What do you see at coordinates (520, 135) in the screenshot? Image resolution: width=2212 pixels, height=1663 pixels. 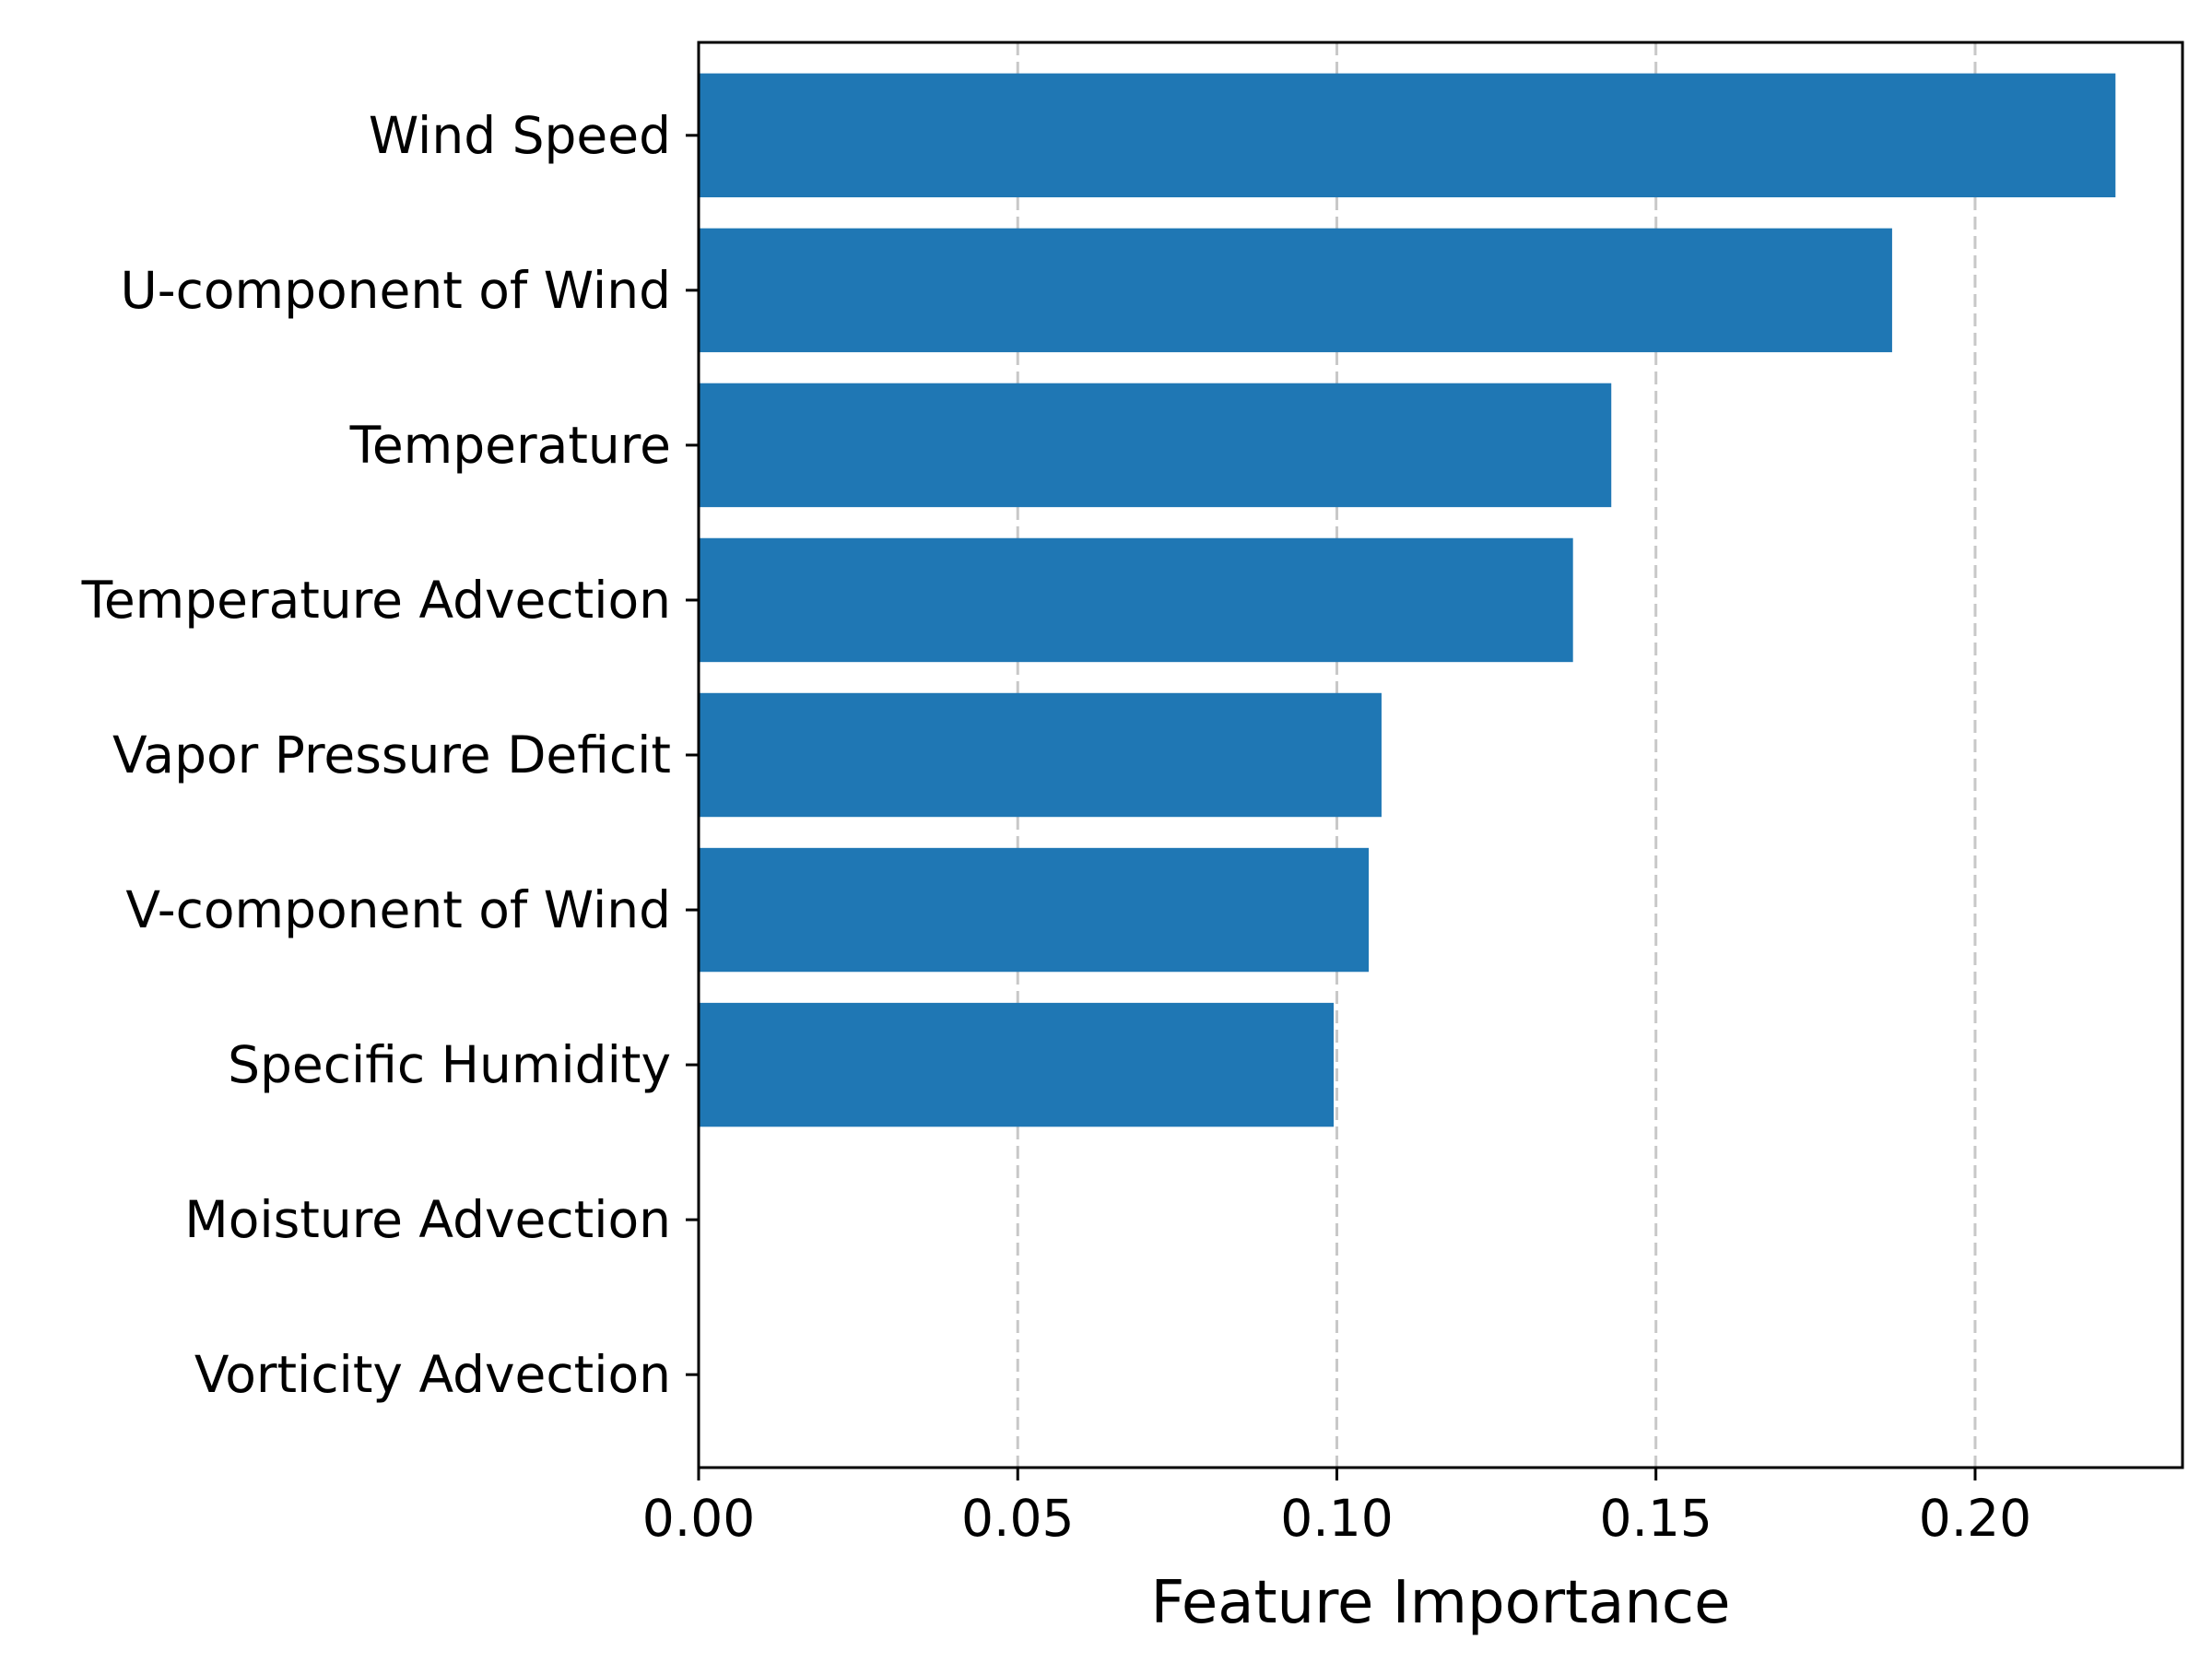 I see `y-tick-label: Wind Speed` at bounding box center [520, 135].